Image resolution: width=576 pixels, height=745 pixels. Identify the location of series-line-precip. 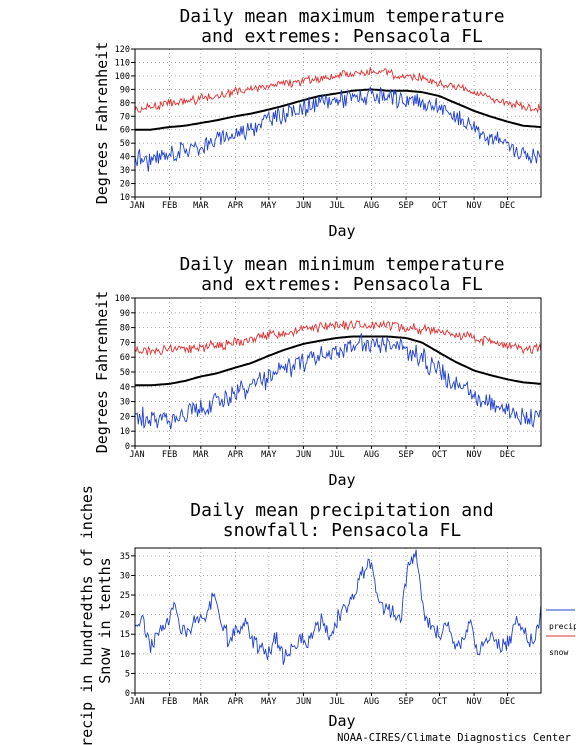
(338, 607).